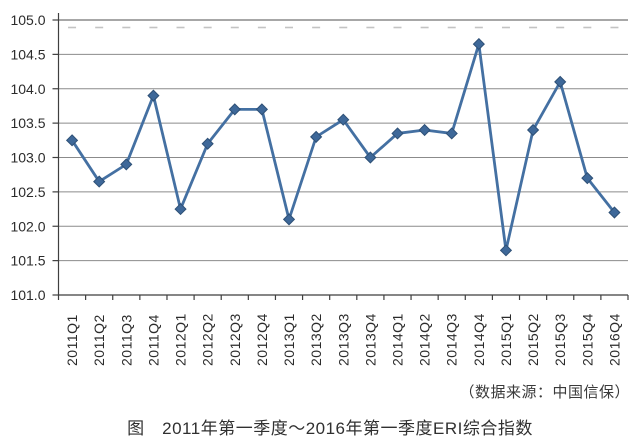 This screenshot has width=640, height=445. I want to click on x-axis-label: 2011Q3, so click(126, 340).